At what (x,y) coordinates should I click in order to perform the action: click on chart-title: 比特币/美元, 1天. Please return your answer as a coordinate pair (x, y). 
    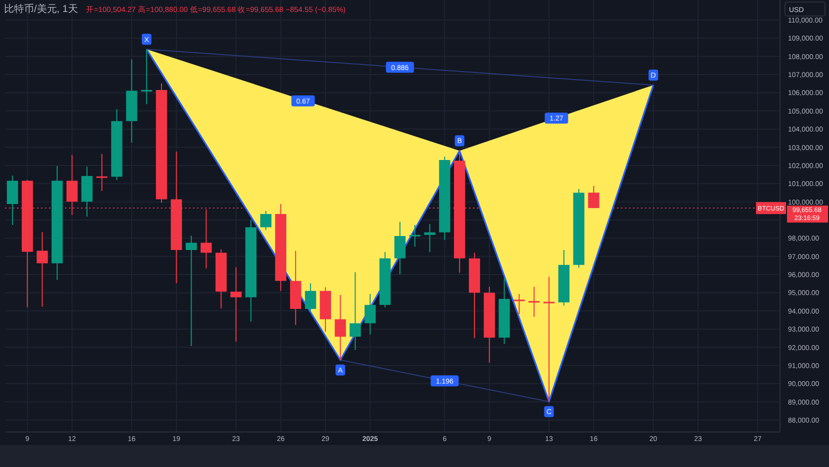
    Looking at the image, I should click on (41, 9).